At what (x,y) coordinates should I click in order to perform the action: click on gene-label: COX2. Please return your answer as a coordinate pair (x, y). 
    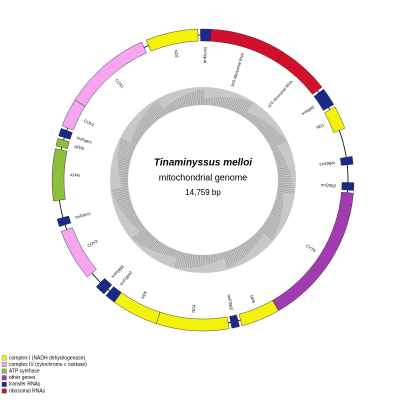
    Looking at the image, I should click on (89, 123).